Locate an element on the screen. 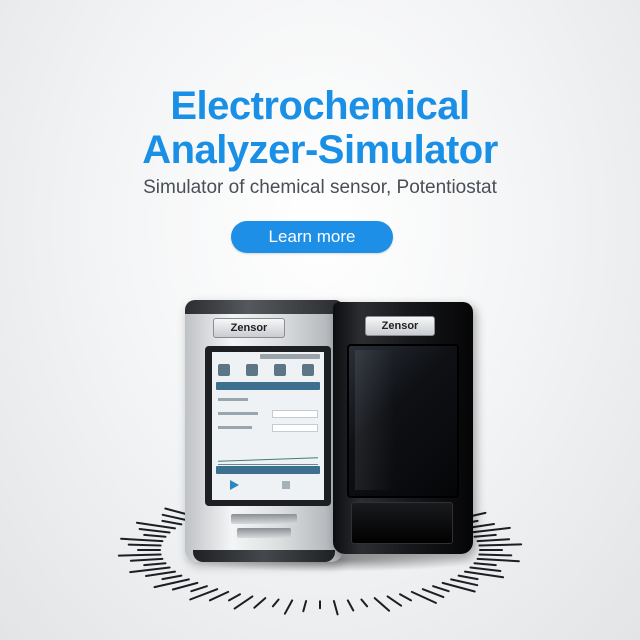 This screenshot has height=640, width=640. black-device-logo: Zensor is located at coordinates (400, 326).